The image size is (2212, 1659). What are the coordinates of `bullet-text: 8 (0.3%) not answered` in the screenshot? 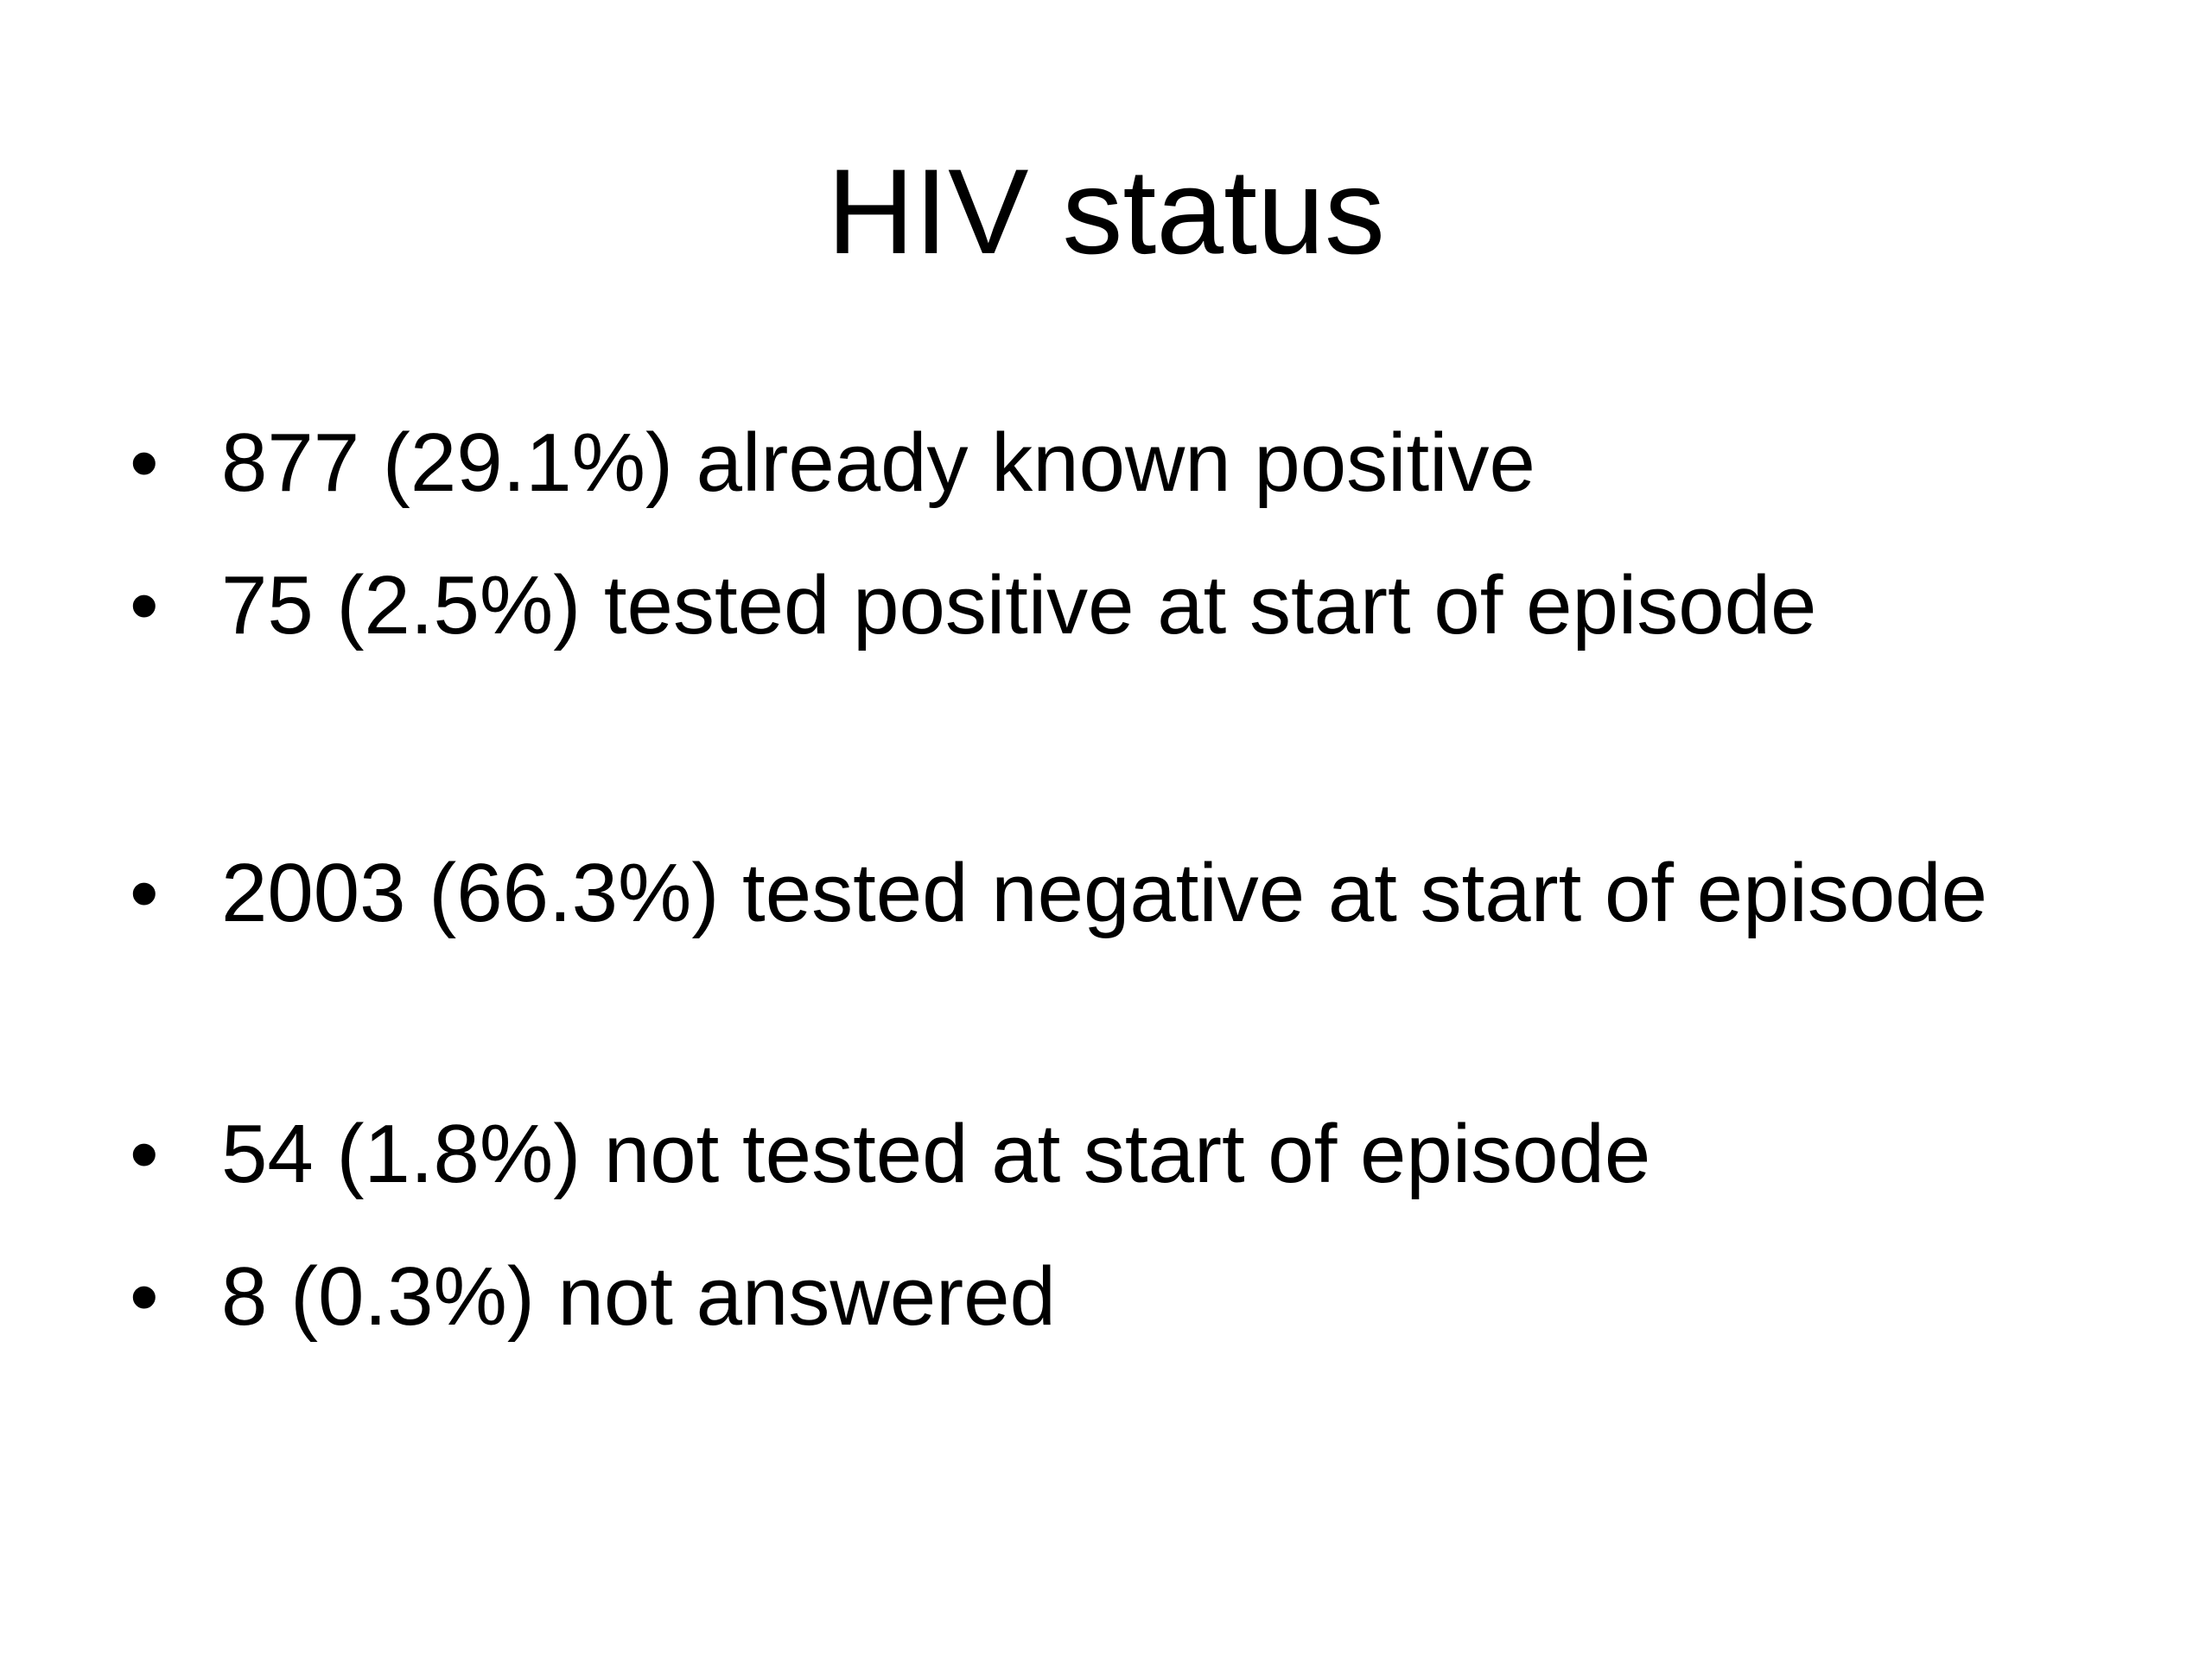 It's located at (638, 1296).